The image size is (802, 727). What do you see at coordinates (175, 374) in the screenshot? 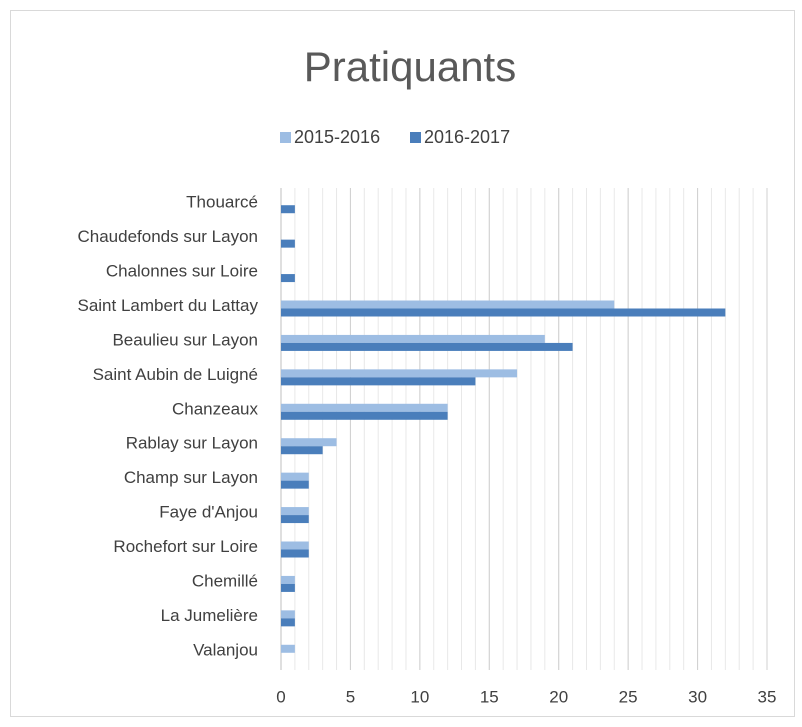
I see `y-tick-label: Saint Aubin de Luigné` at bounding box center [175, 374].